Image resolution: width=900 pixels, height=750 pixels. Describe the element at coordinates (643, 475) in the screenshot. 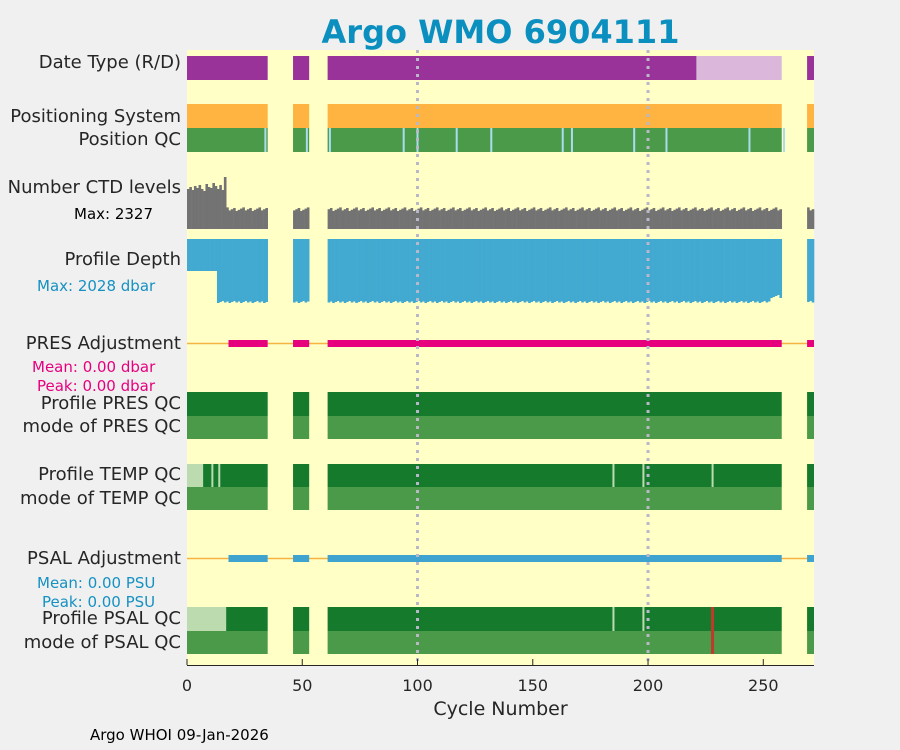

I see `profile-temp-qc-gap` at that location.